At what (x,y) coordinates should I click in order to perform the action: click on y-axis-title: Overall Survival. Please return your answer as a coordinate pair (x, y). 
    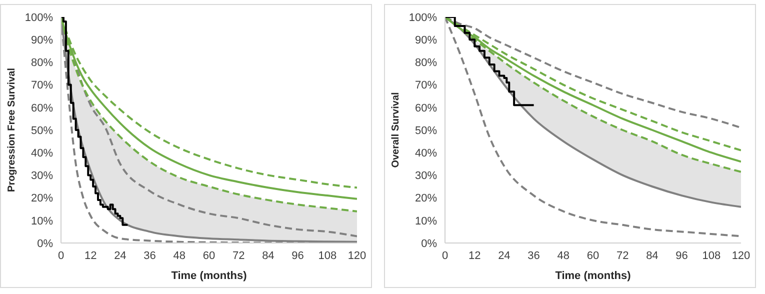
    Looking at the image, I should click on (396, 130).